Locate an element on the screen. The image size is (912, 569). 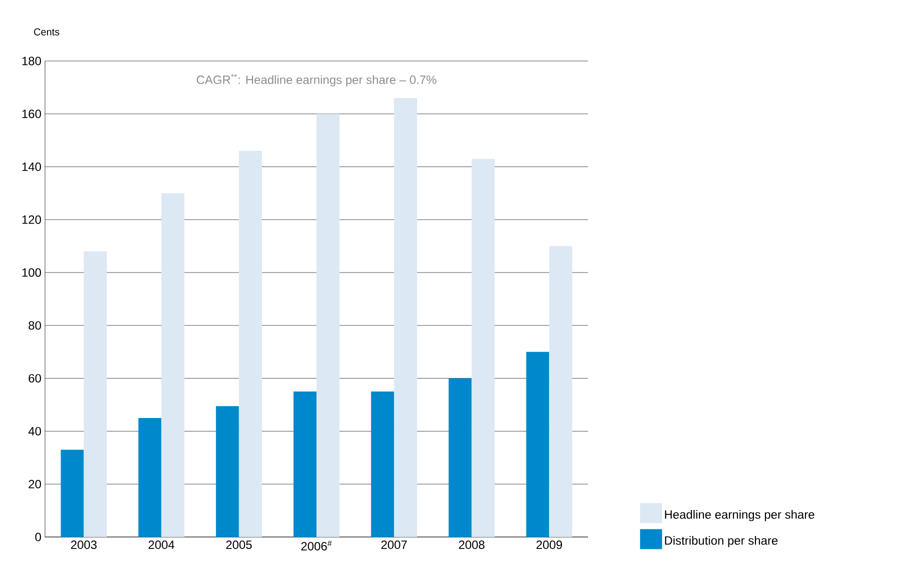
y-tick-label: 80 is located at coordinates (35, 325).